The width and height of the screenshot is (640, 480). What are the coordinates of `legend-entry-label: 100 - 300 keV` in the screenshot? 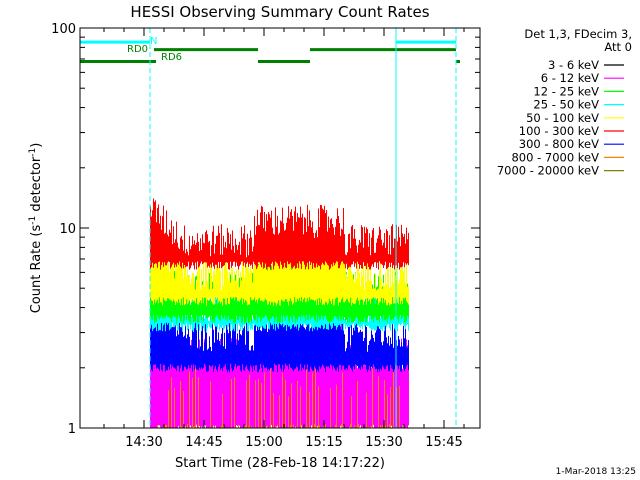 It's located at (559, 131).